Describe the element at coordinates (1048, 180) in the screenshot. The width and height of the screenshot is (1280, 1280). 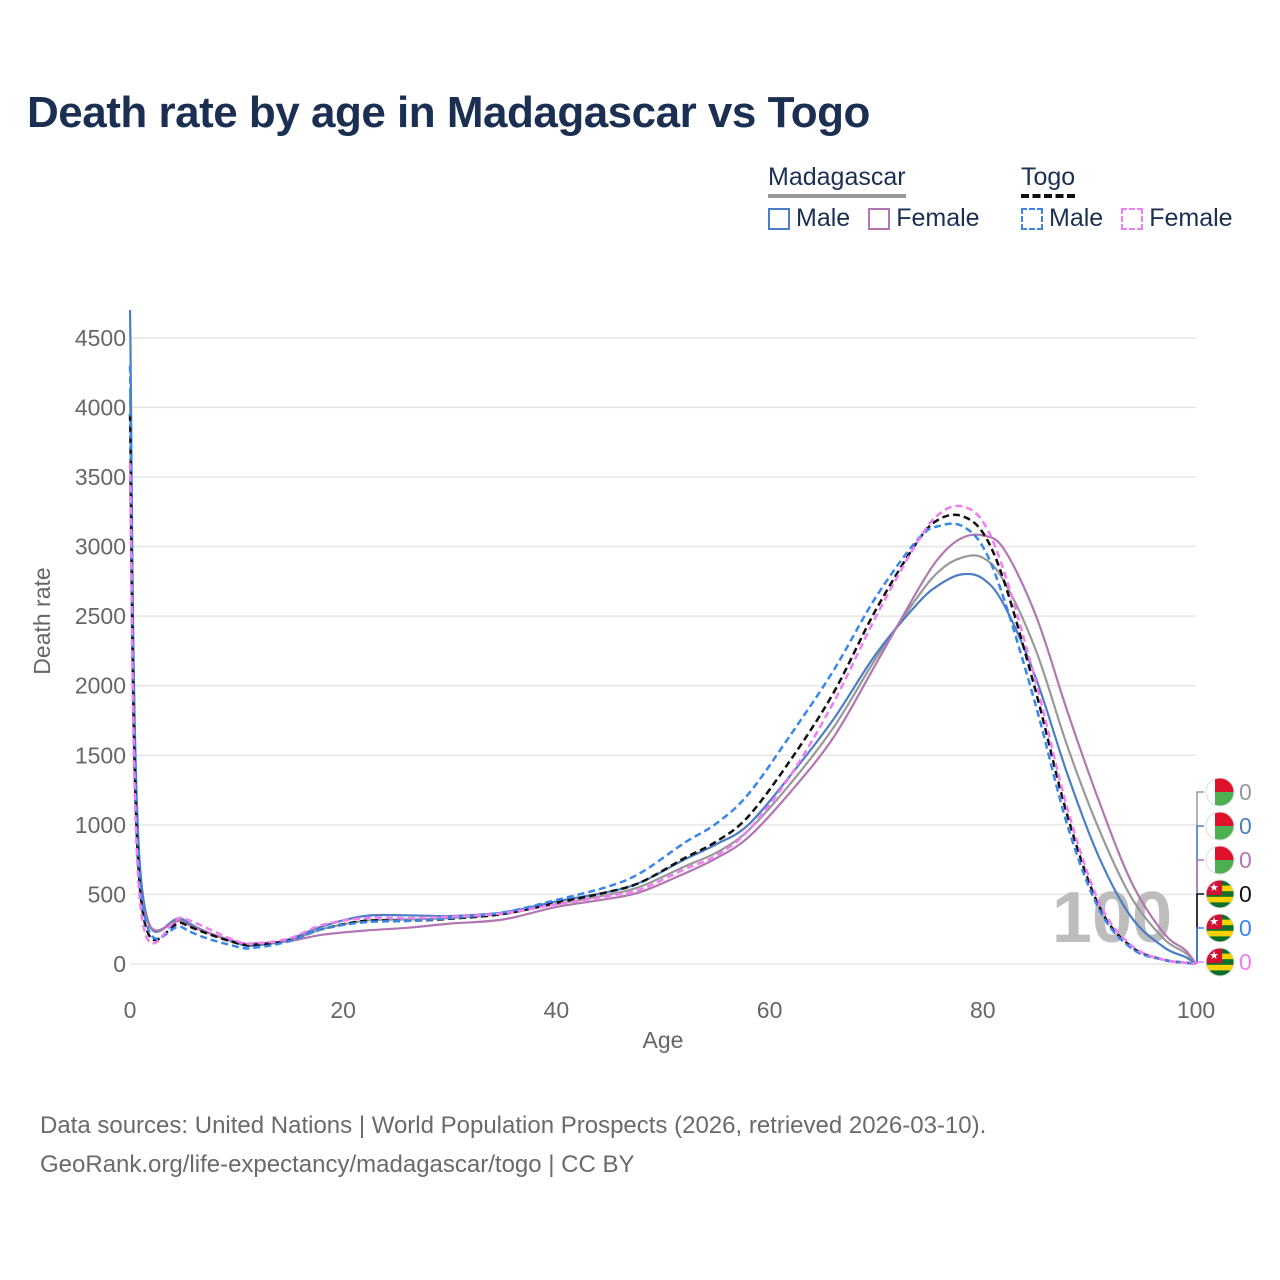
I see `legend-head-togo: Togo` at that location.